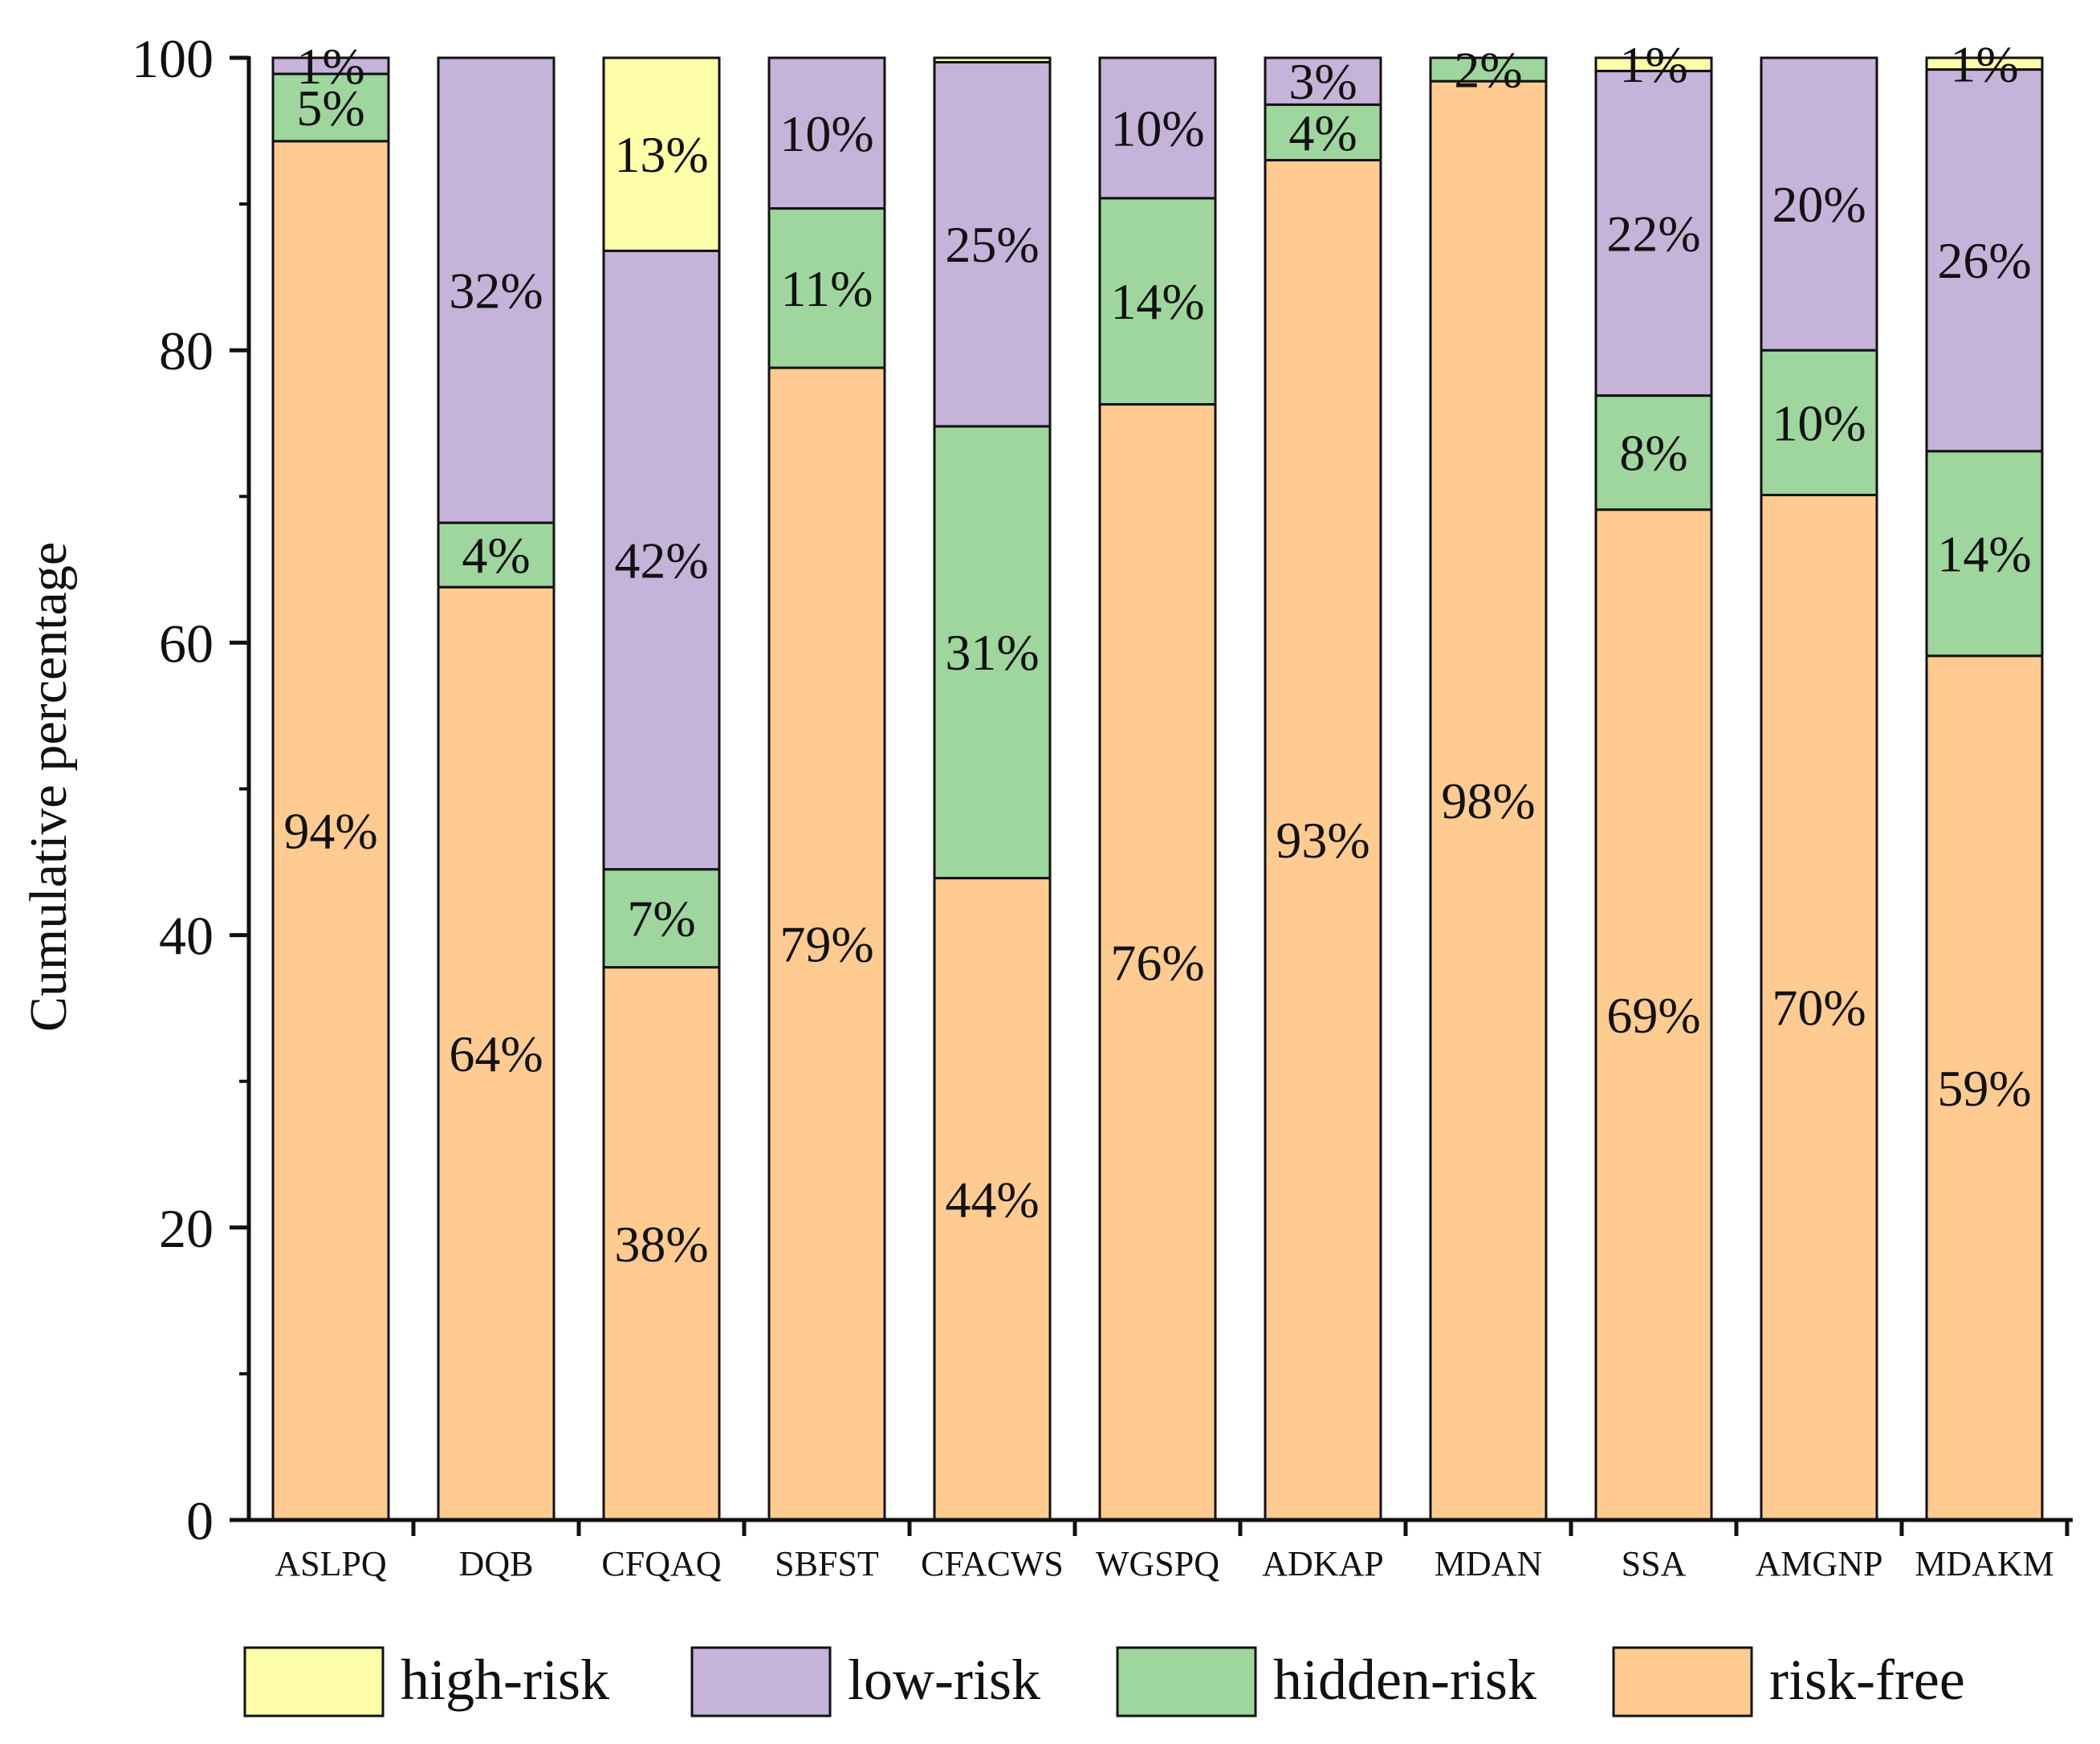  I want to click on data-label-low-risk-cfqaq: 42%, so click(661, 560).